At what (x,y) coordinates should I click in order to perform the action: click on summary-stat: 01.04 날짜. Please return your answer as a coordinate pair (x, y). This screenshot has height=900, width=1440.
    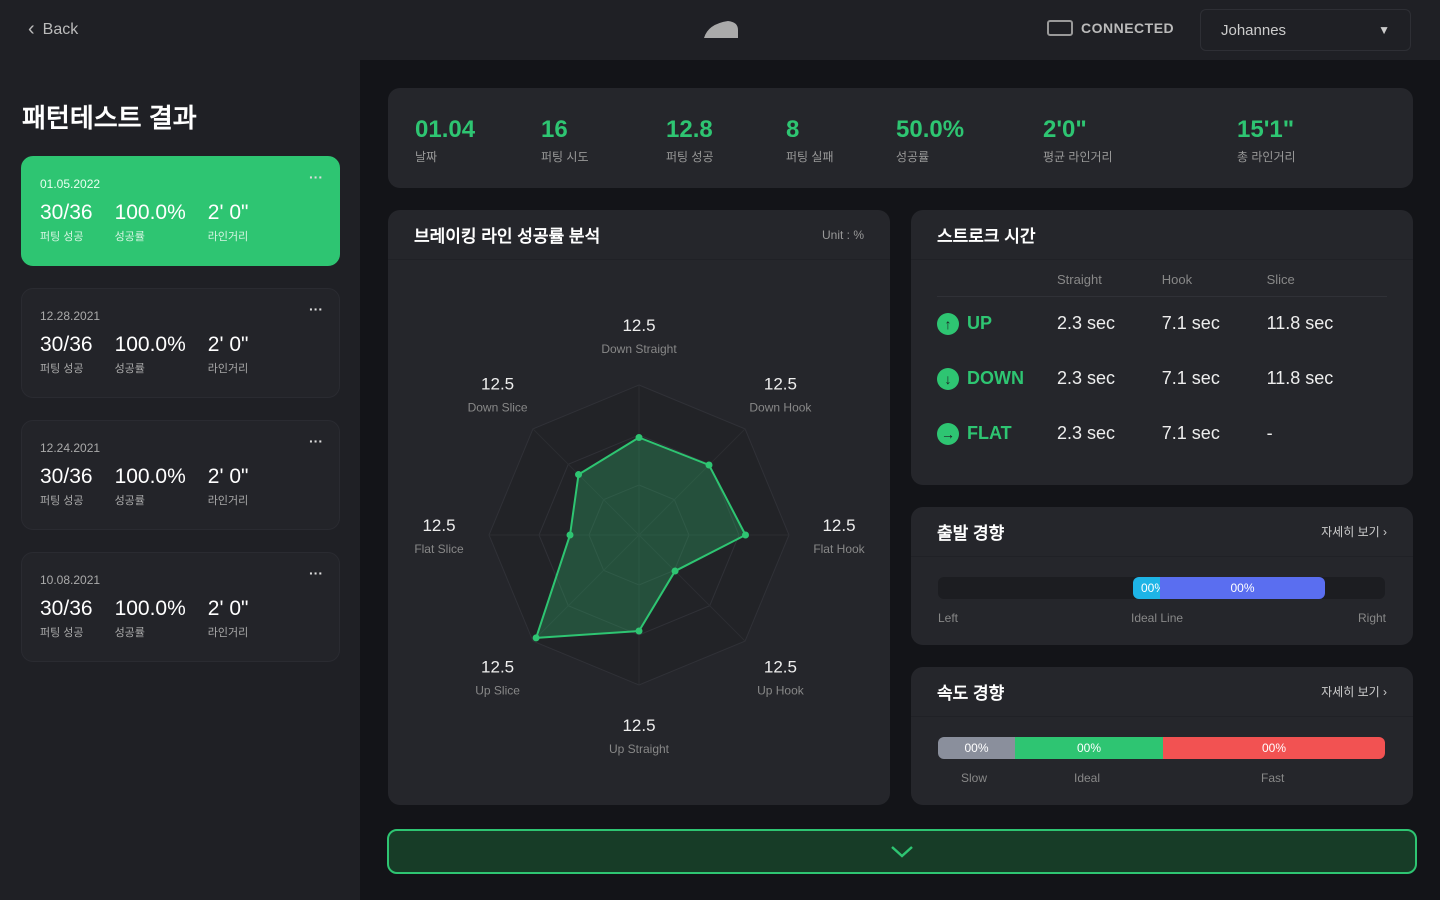
    Looking at the image, I should click on (445, 140).